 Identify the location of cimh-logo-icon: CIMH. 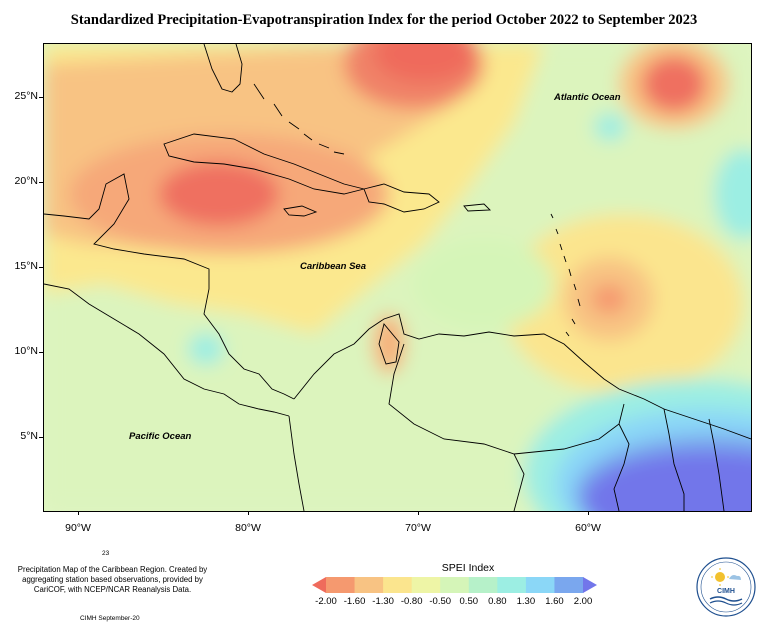
(726, 587).